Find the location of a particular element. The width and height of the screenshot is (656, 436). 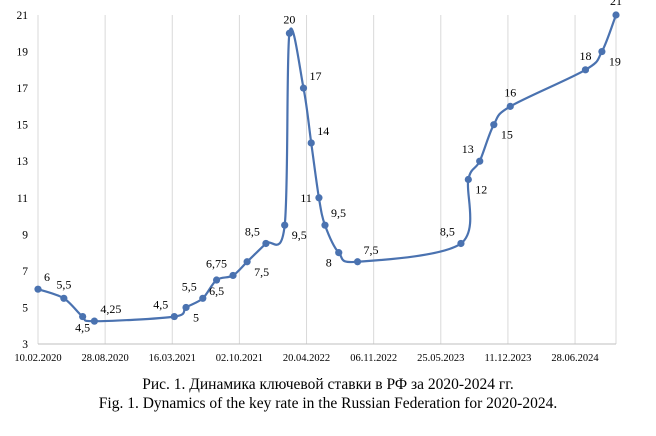

y-tick-label: 5 is located at coordinates (25, 308).